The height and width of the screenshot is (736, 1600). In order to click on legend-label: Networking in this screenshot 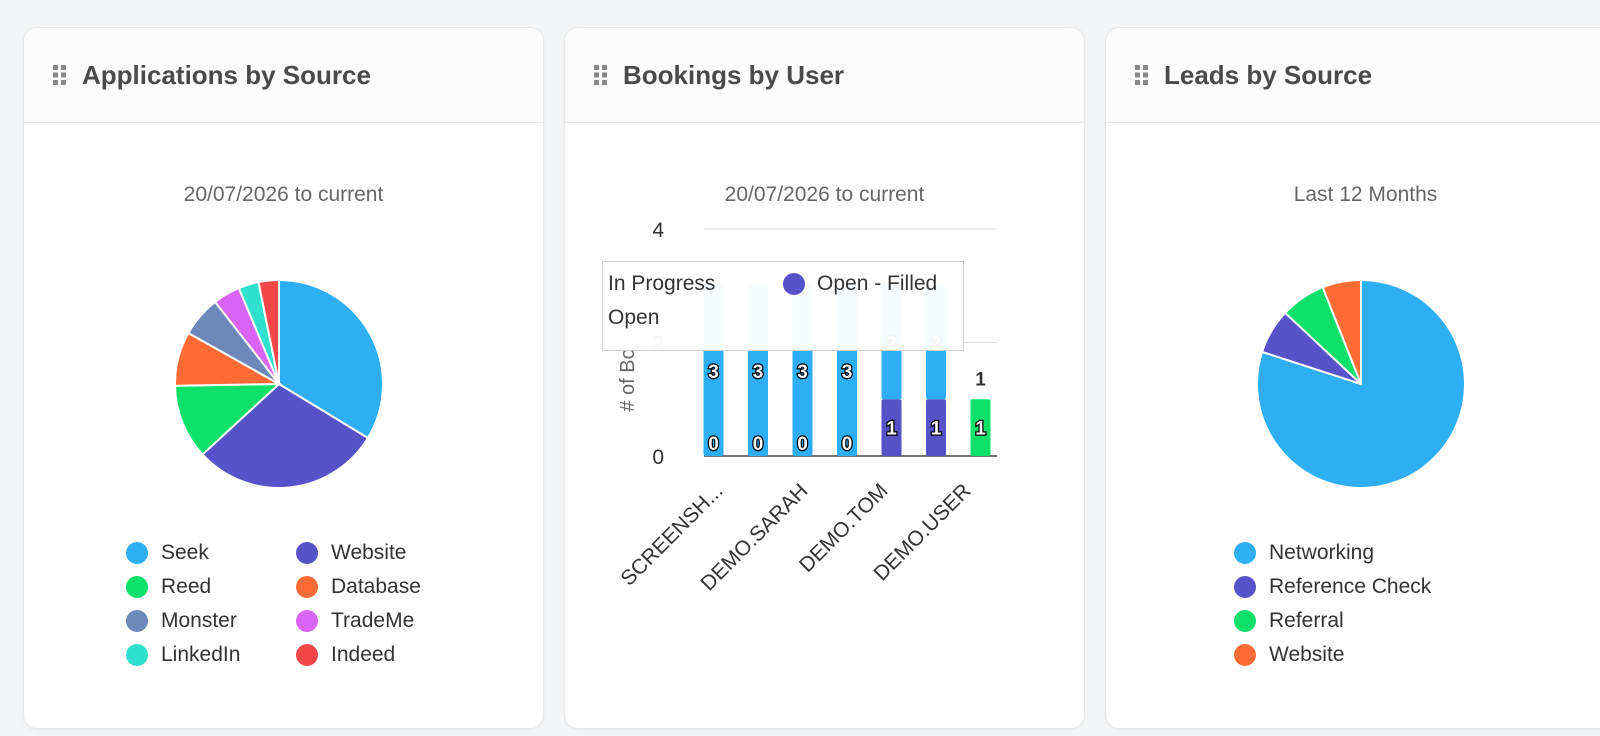, I will do `click(1322, 552)`.